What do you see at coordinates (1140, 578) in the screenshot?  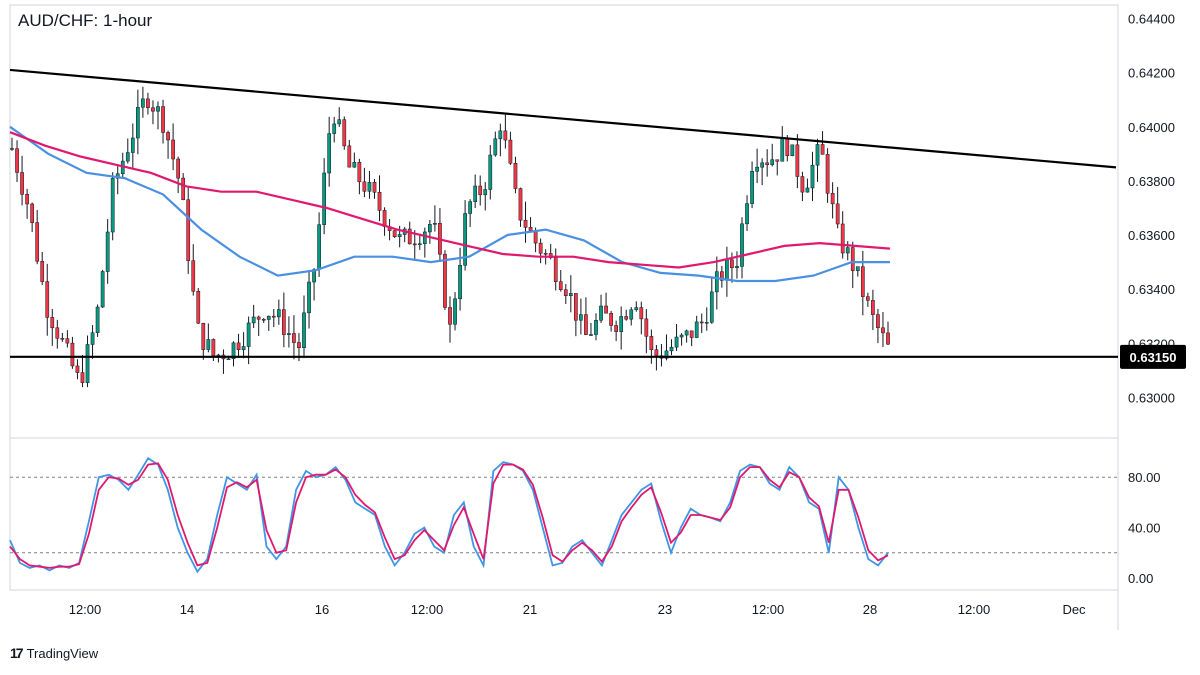 I see `stochastic-tick-label: 0.00` at bounding box center [1140, 578].